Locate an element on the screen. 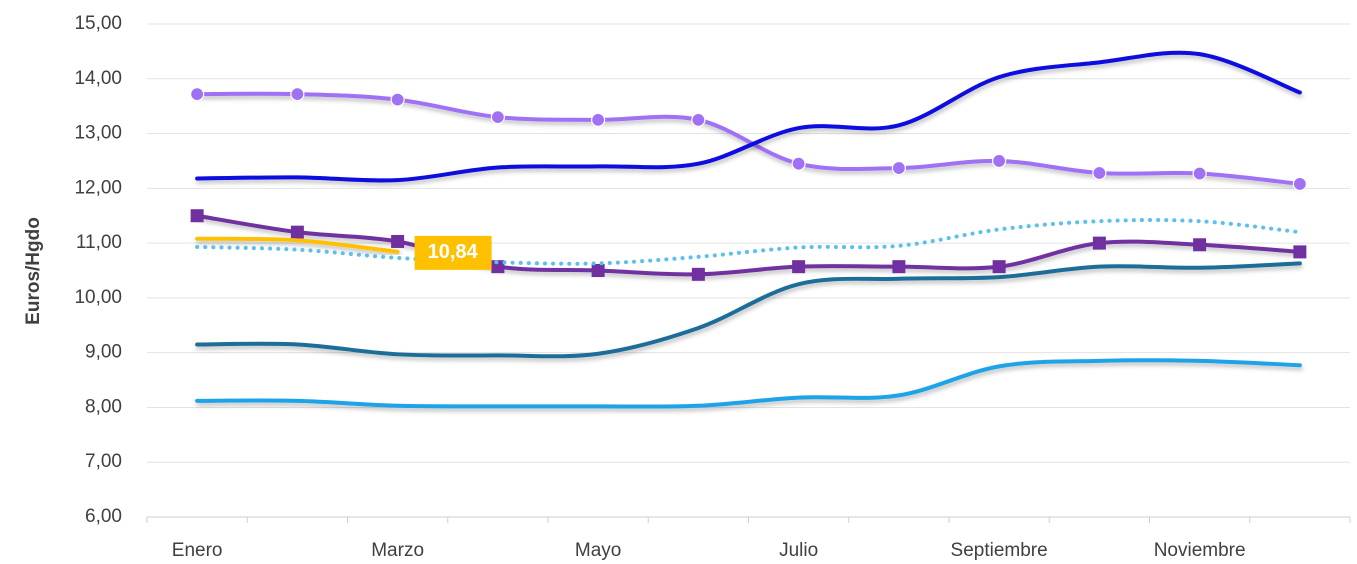 The width and height of the screenshot is (1357, 564). y-tick-label: 14,00 is located at coordinates (98, 78).